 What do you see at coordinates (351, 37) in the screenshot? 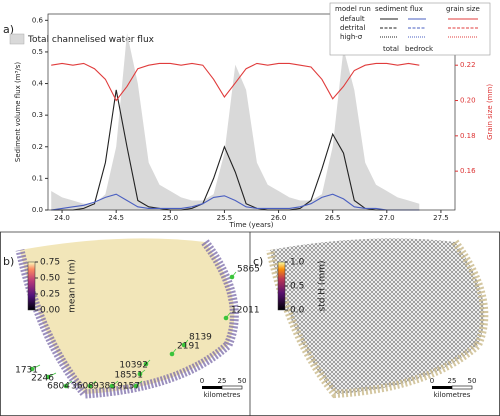
I see `legend-label: high-σ` at bounding box center [351, 37].